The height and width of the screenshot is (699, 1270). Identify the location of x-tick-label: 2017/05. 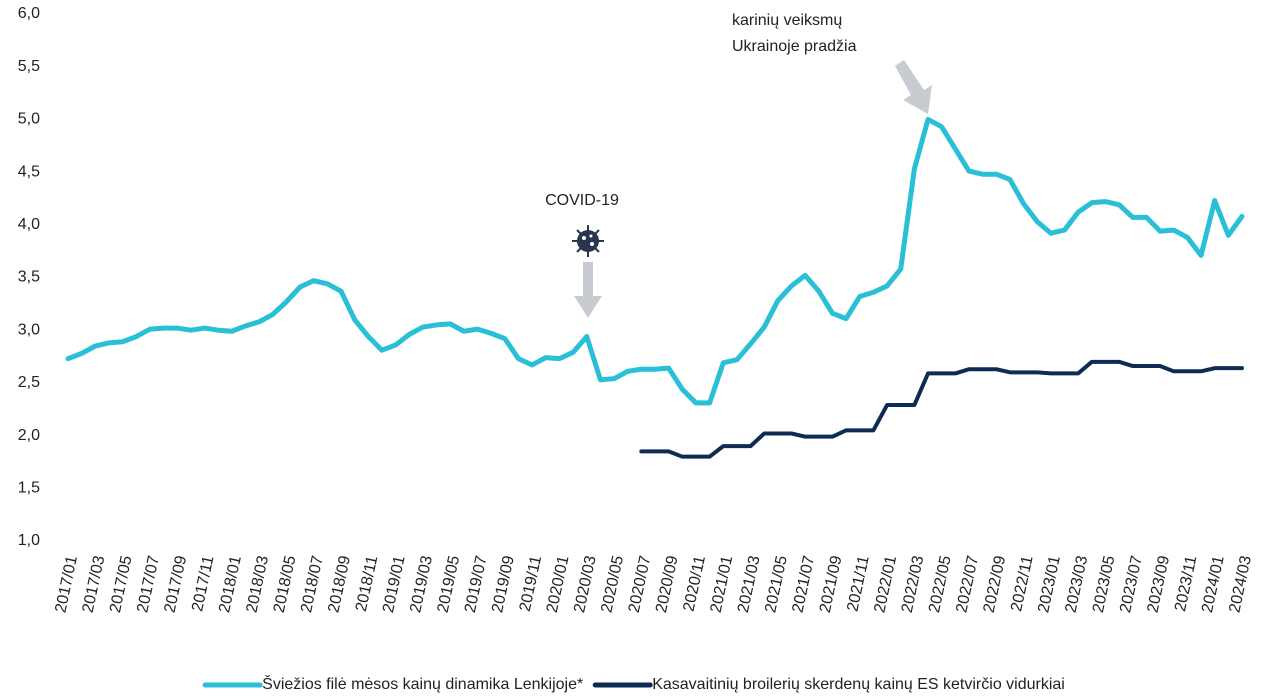
(121, 584).